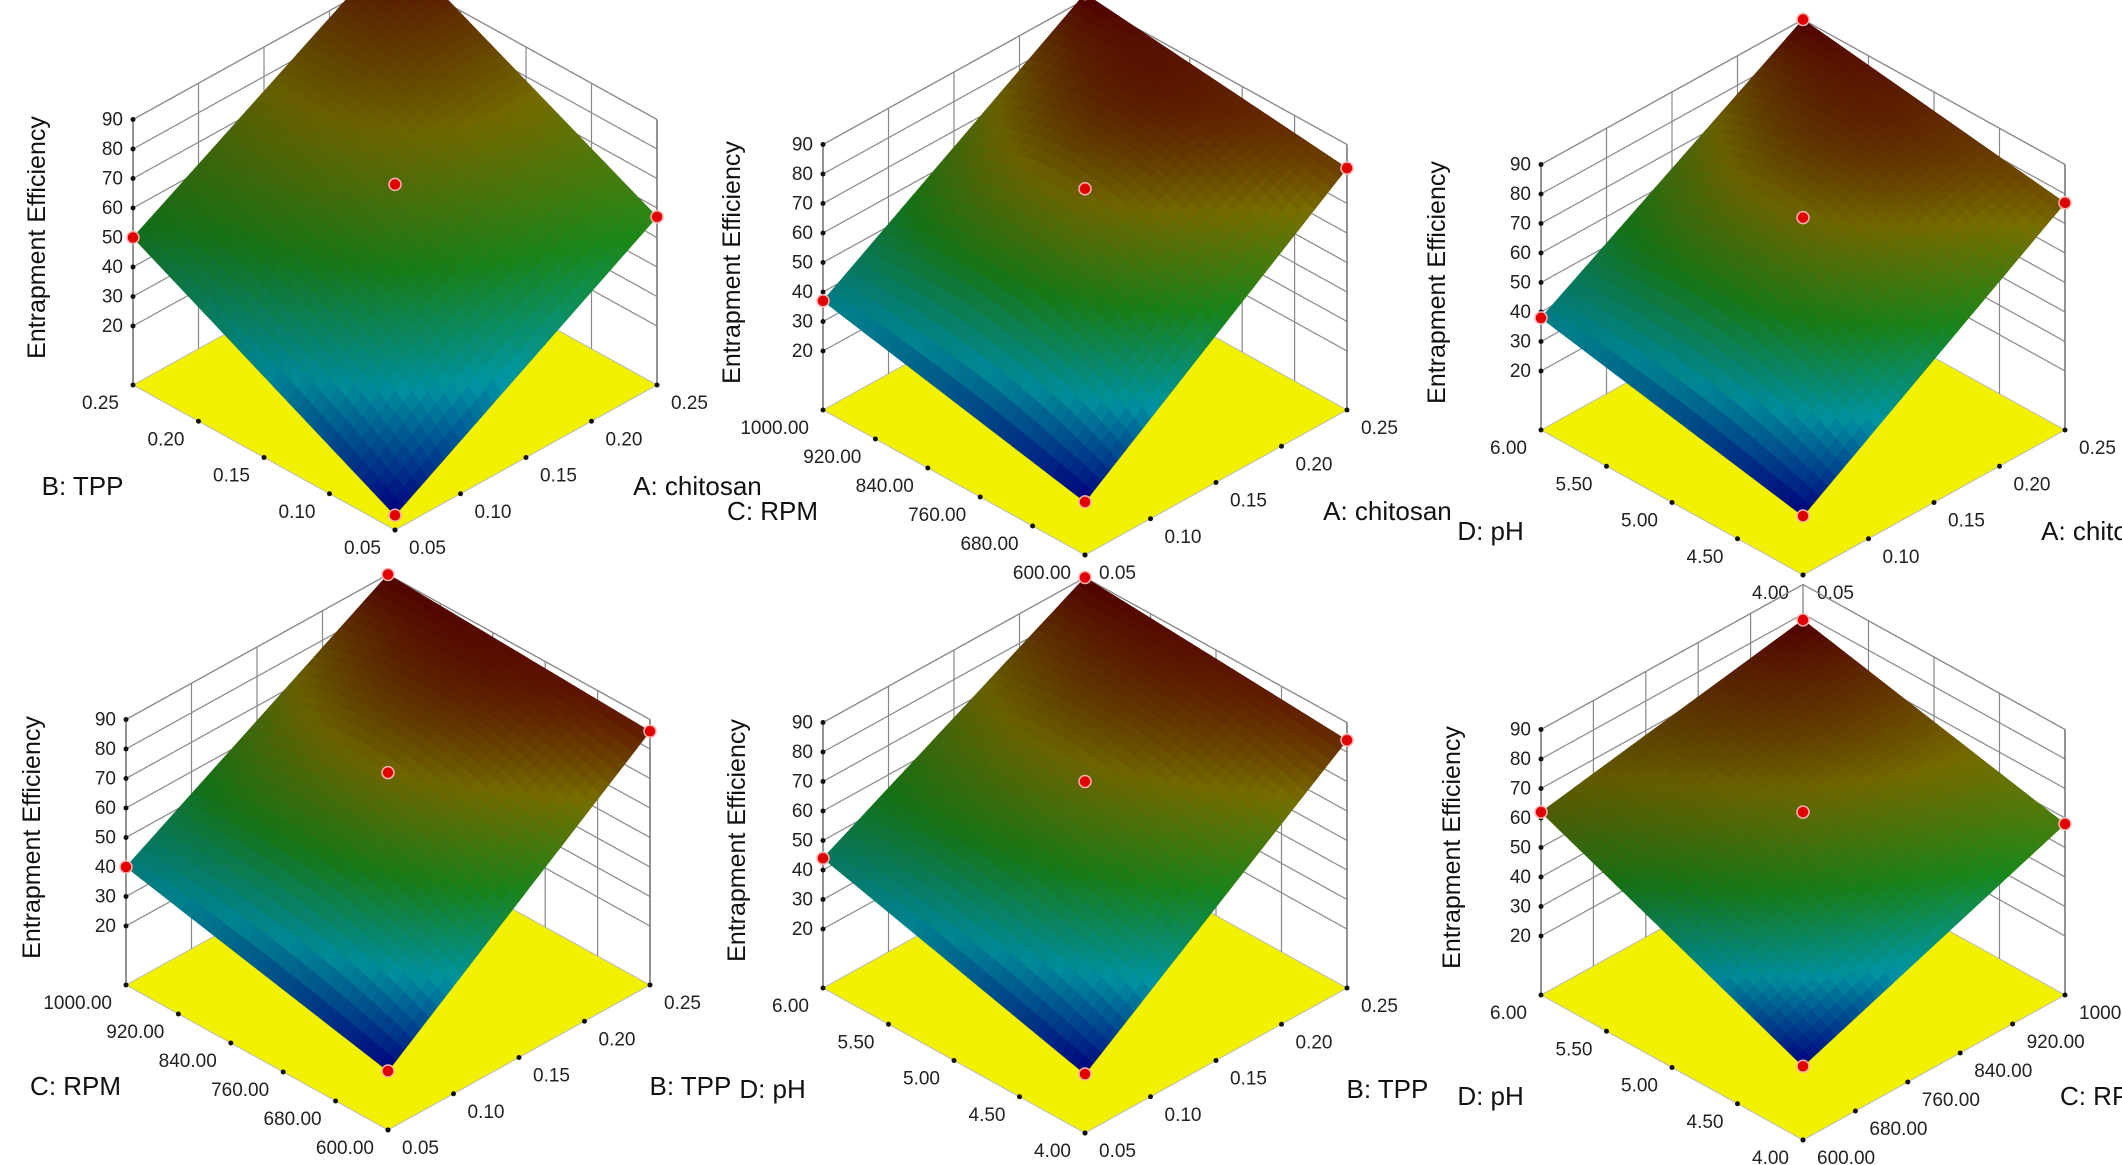 The image size is (2122, 1165). I want to click on y-tick-label: 0.25, so click(100, 403).